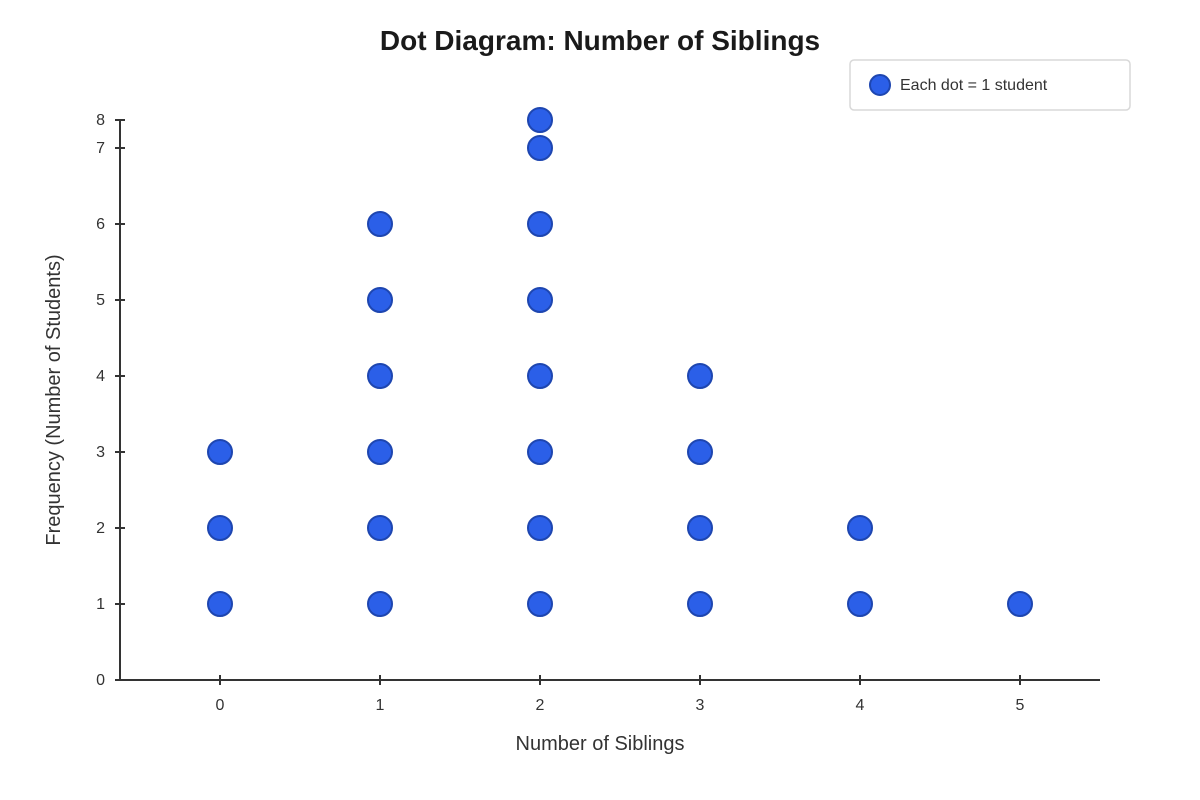  I want to click on x-axis-title: Number of Siblings, so click(600, 744).